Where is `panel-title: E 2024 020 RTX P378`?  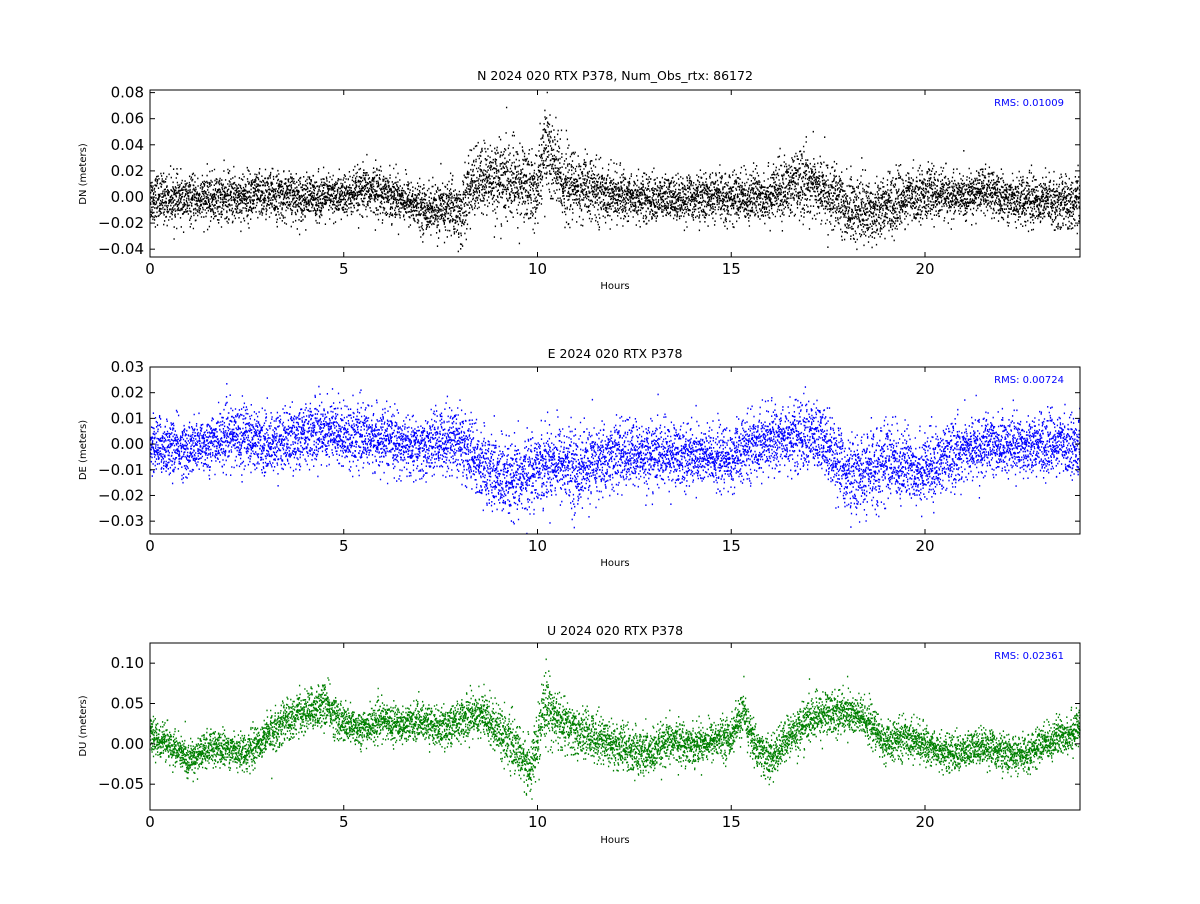
panel-title: E 2024 020 RTX P378 is located at coordinates (615, 353).